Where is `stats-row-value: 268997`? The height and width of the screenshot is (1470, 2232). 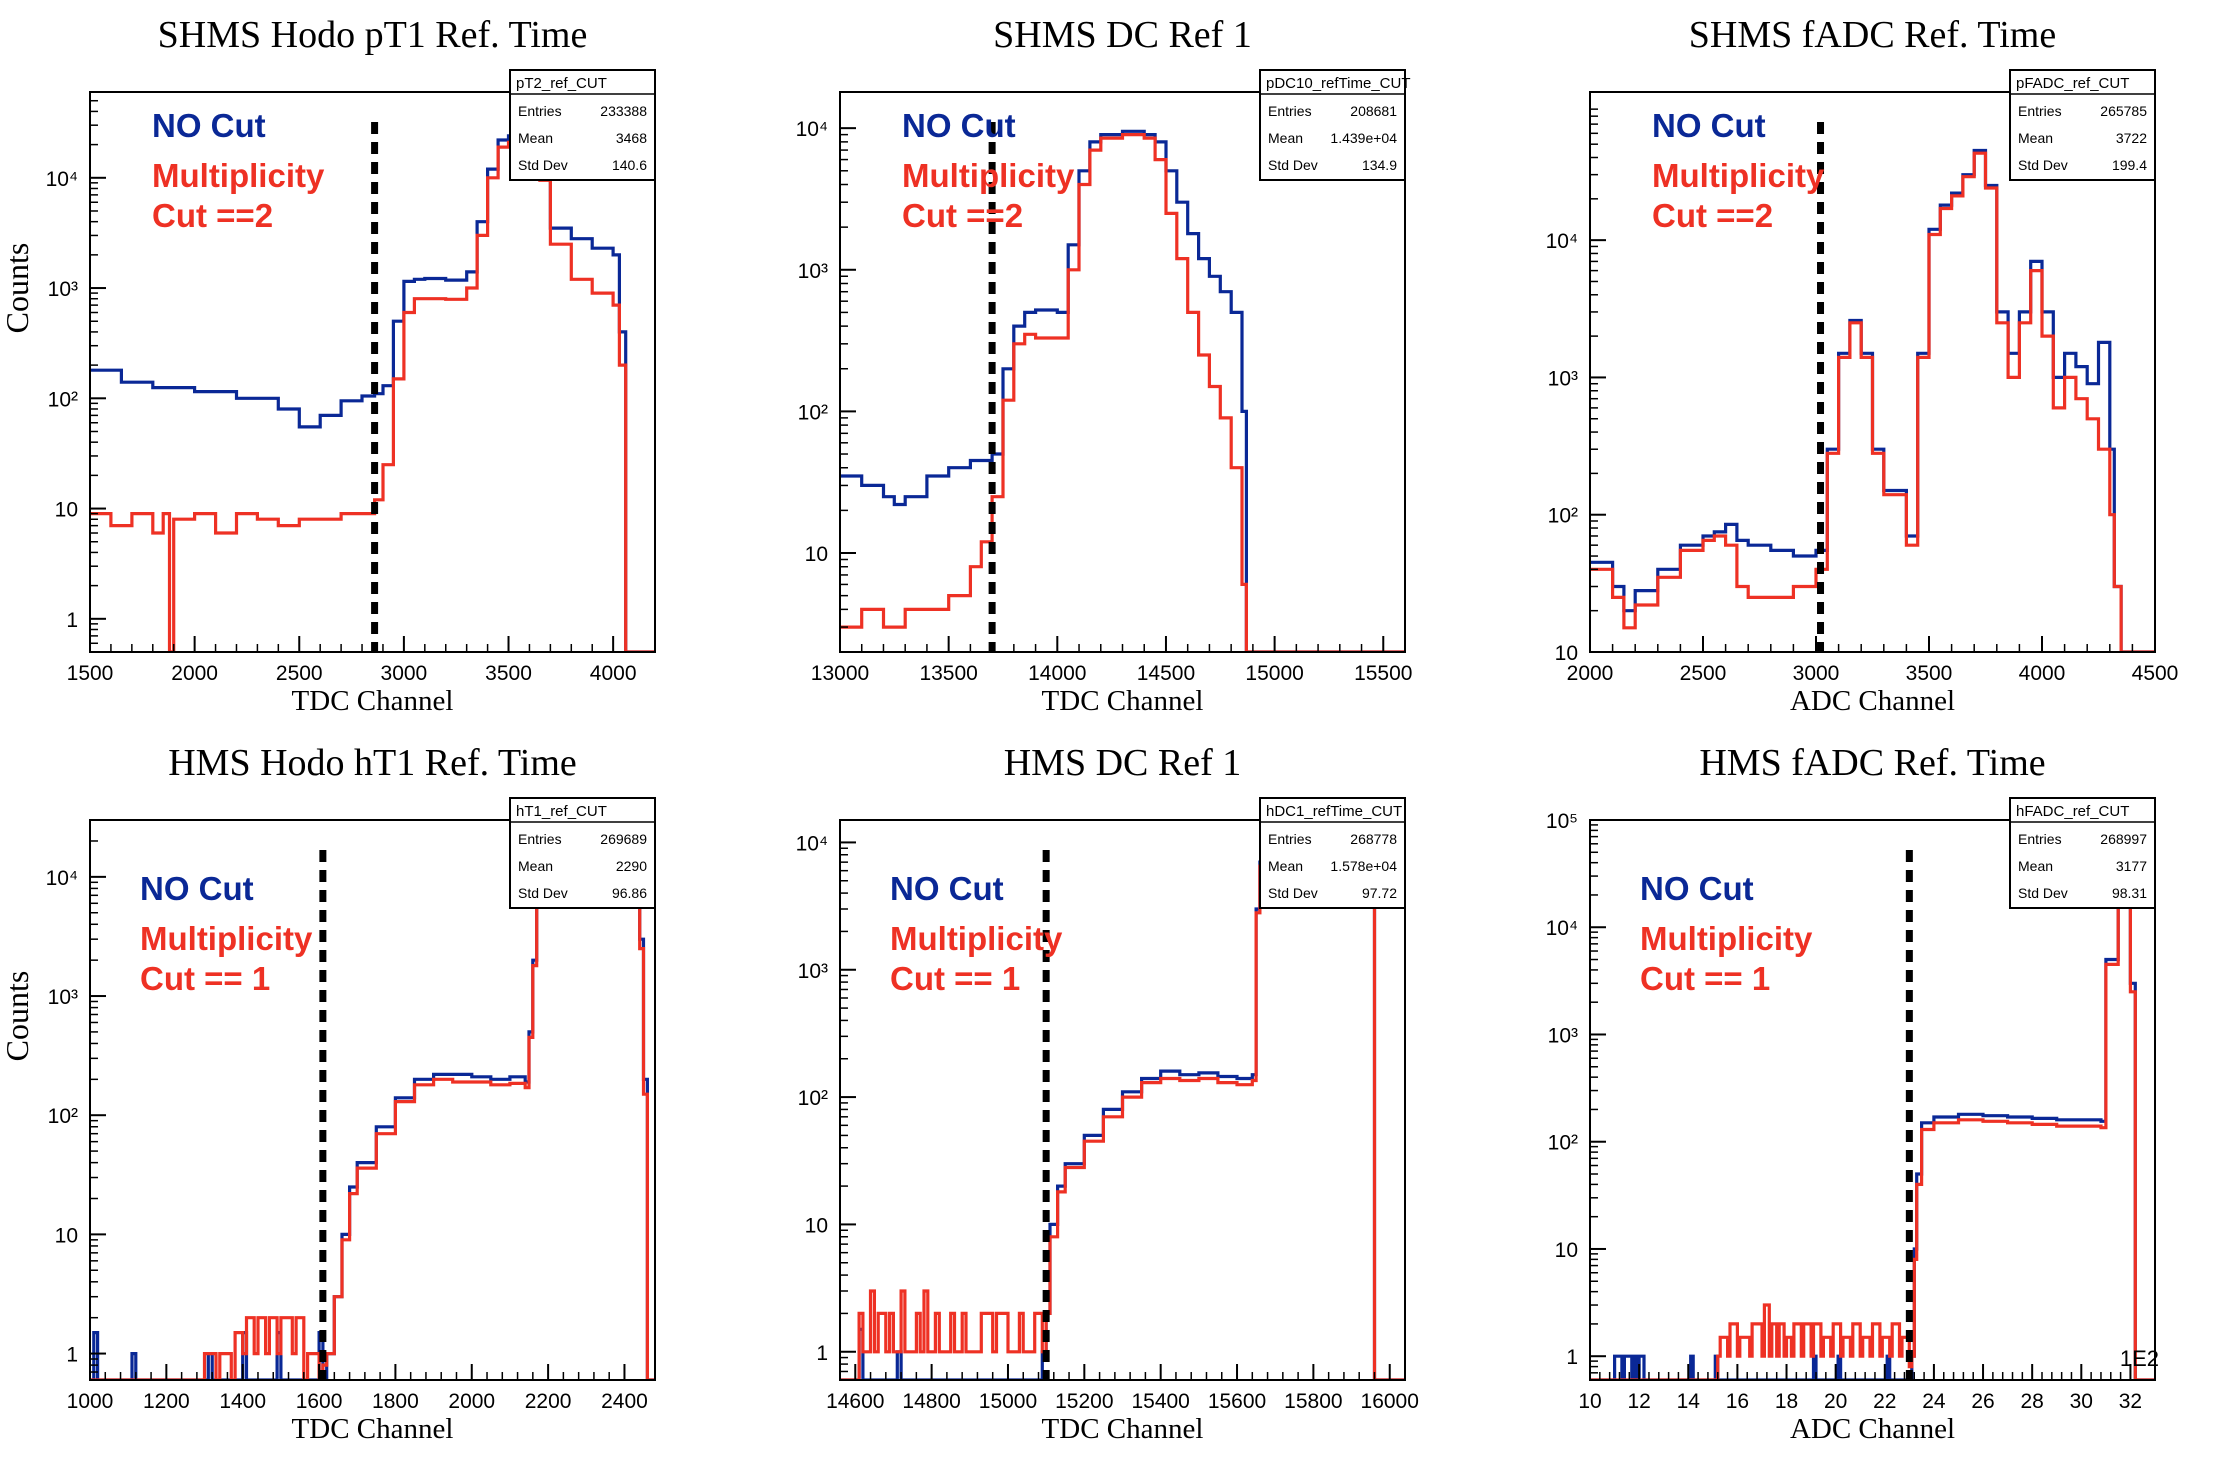
stats-row-value: 268997 is located at coordinates (2123, 839).